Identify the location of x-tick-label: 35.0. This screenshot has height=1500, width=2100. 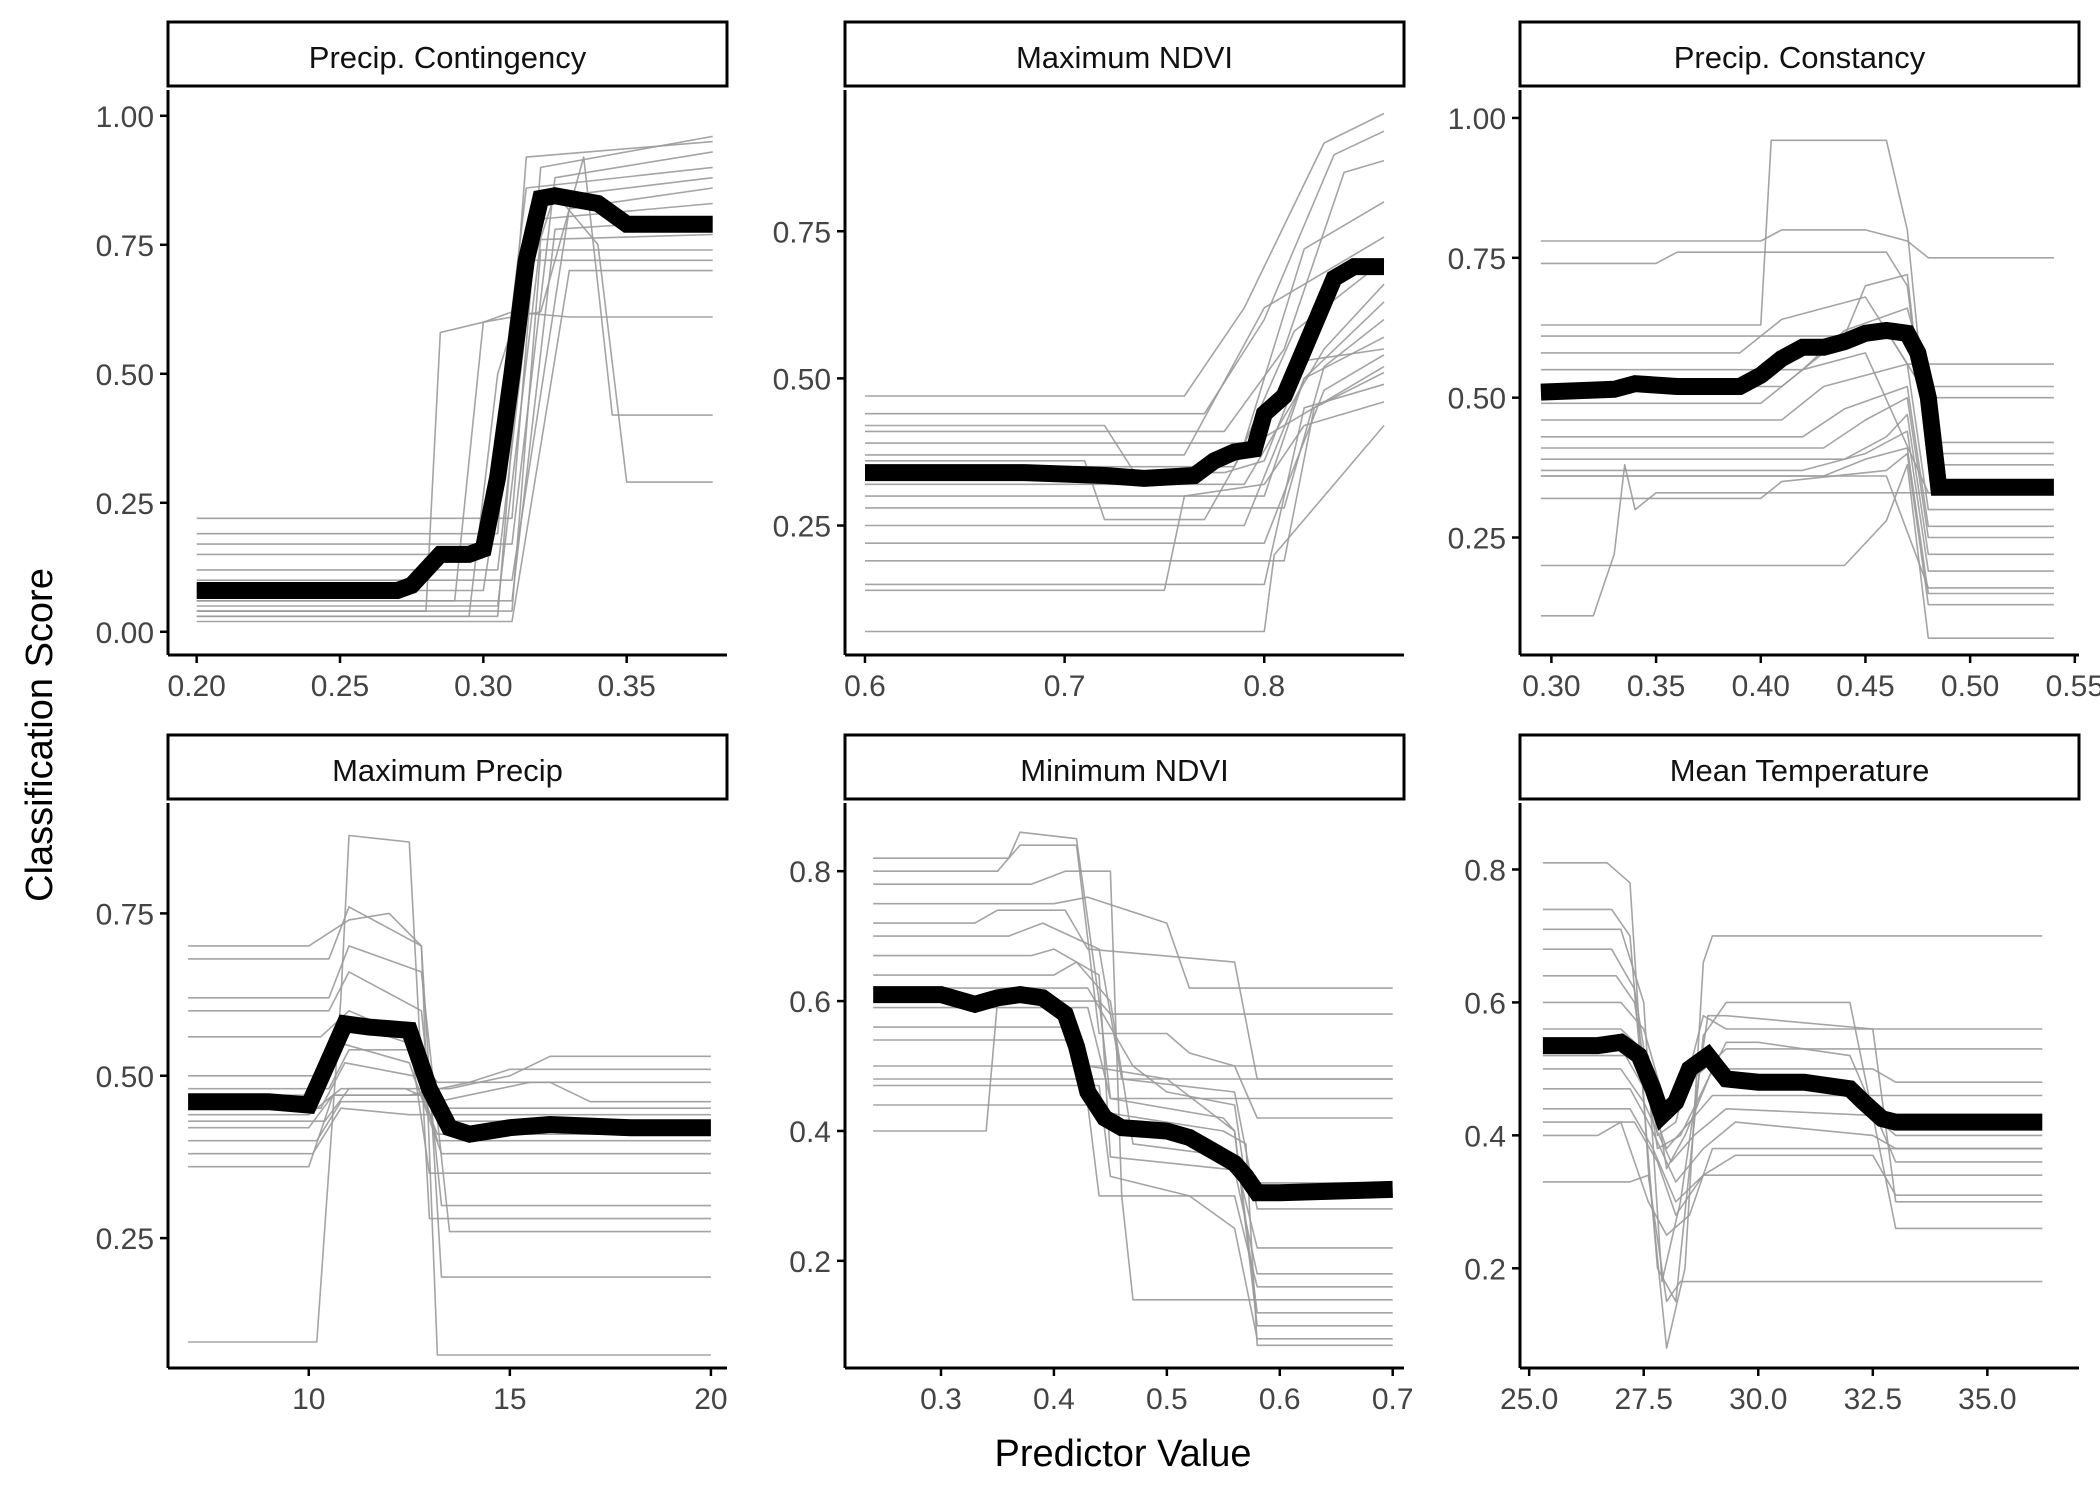
(1987, 1399).